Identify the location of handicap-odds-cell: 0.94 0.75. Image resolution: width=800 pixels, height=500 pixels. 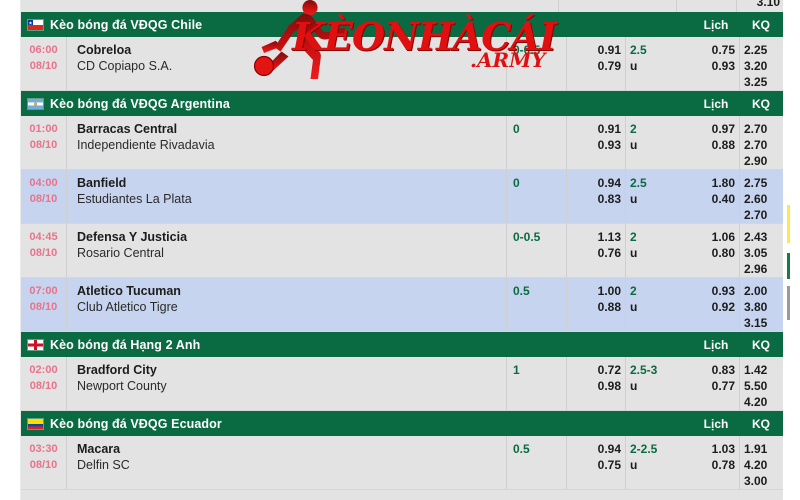
(596, 462).